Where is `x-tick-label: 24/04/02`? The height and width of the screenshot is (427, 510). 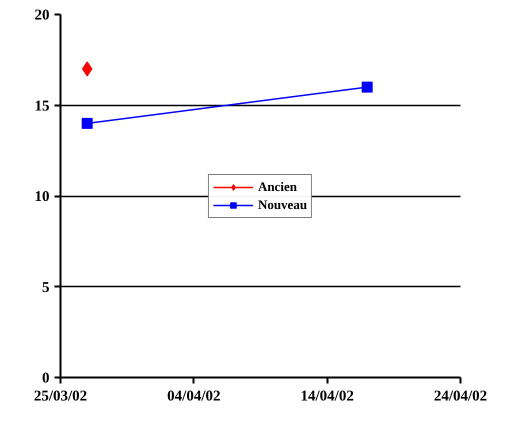 x-tick-label: 24/04/02 is located at coordinates (461, 396).